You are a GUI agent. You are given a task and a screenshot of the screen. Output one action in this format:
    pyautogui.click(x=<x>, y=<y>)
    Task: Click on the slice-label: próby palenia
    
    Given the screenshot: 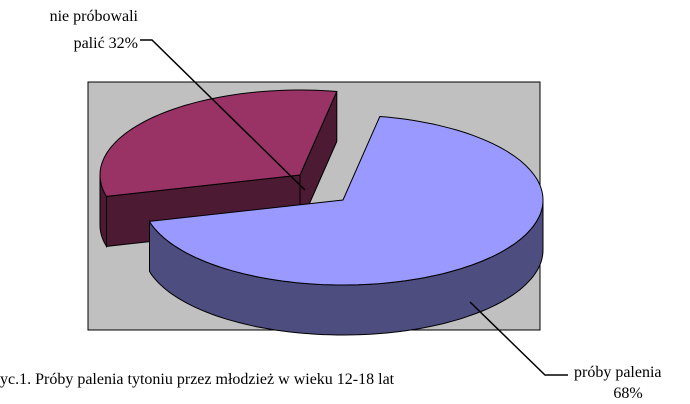 What is the action you would take?
    pyautogui.click(x=618, y=372)
    